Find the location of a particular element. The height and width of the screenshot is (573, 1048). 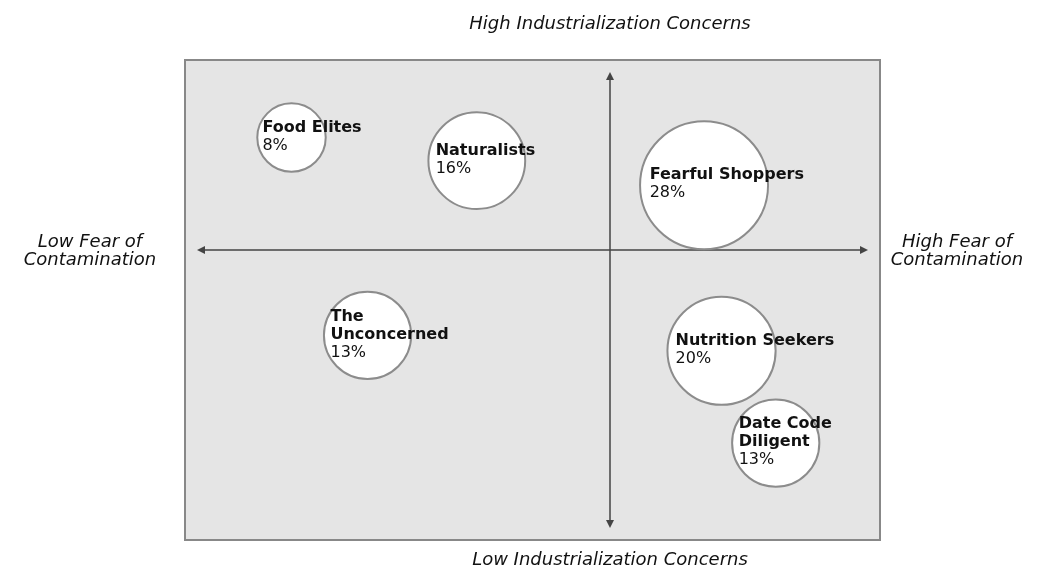

text: High Industrialization Concerns is located at coordinates (610, 22).